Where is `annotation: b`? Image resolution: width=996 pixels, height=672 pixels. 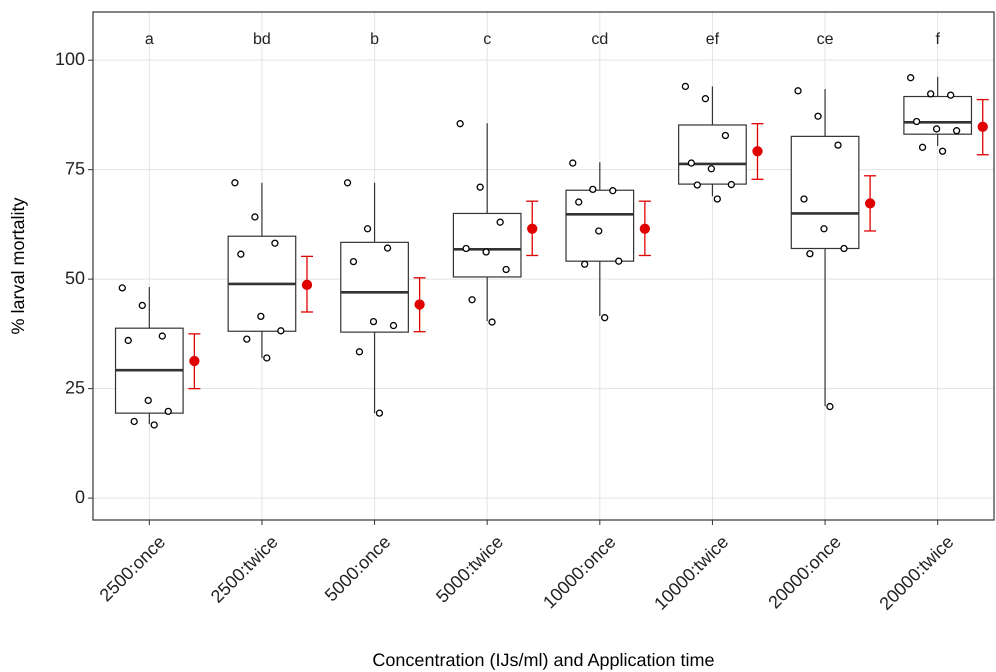 annotation: b is located at coordinates (375, 39).